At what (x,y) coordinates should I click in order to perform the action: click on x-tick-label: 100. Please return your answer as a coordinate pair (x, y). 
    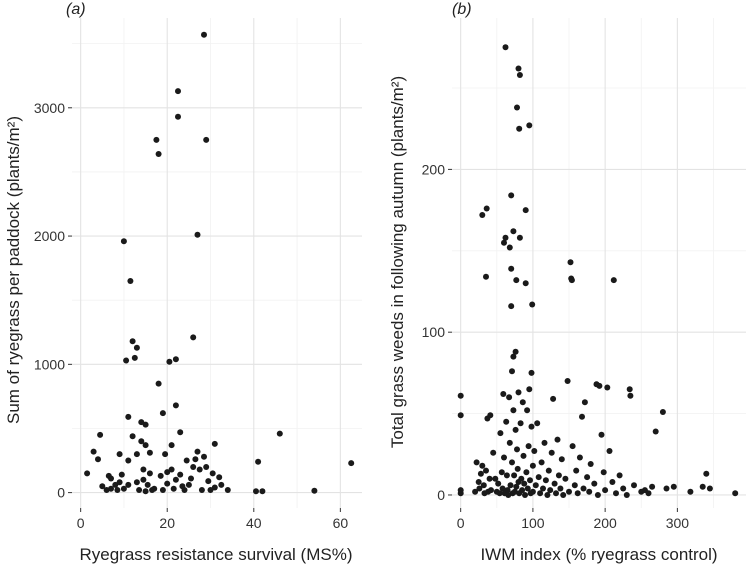
    Looking at the image, I should click on (533, 523).